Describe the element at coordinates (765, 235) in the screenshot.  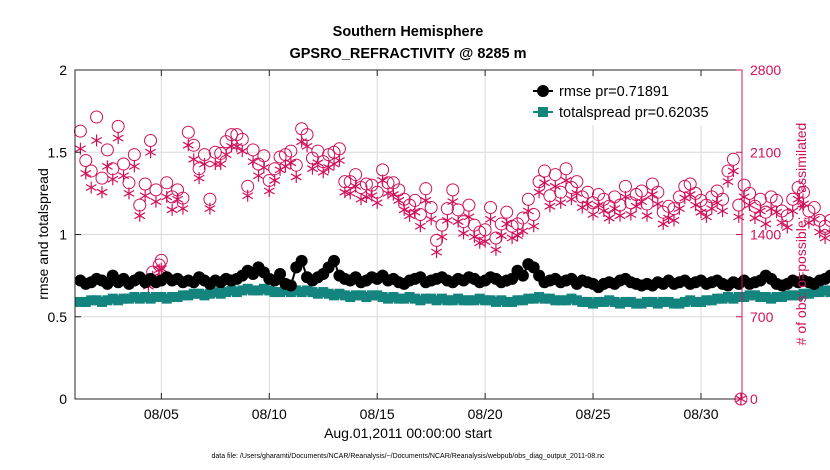
I see `y2-tick-label: 1400` at that location.